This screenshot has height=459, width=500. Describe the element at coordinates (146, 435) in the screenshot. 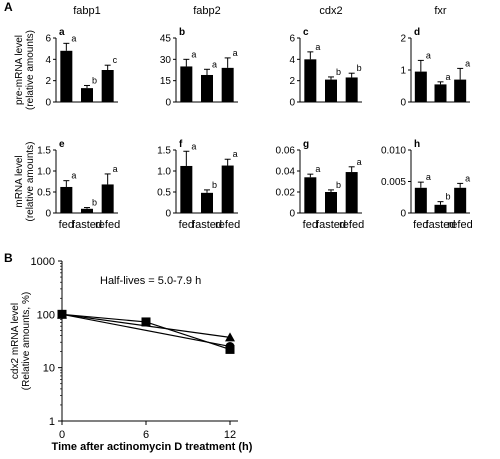

I see `x-tick-label: 6` at that location.